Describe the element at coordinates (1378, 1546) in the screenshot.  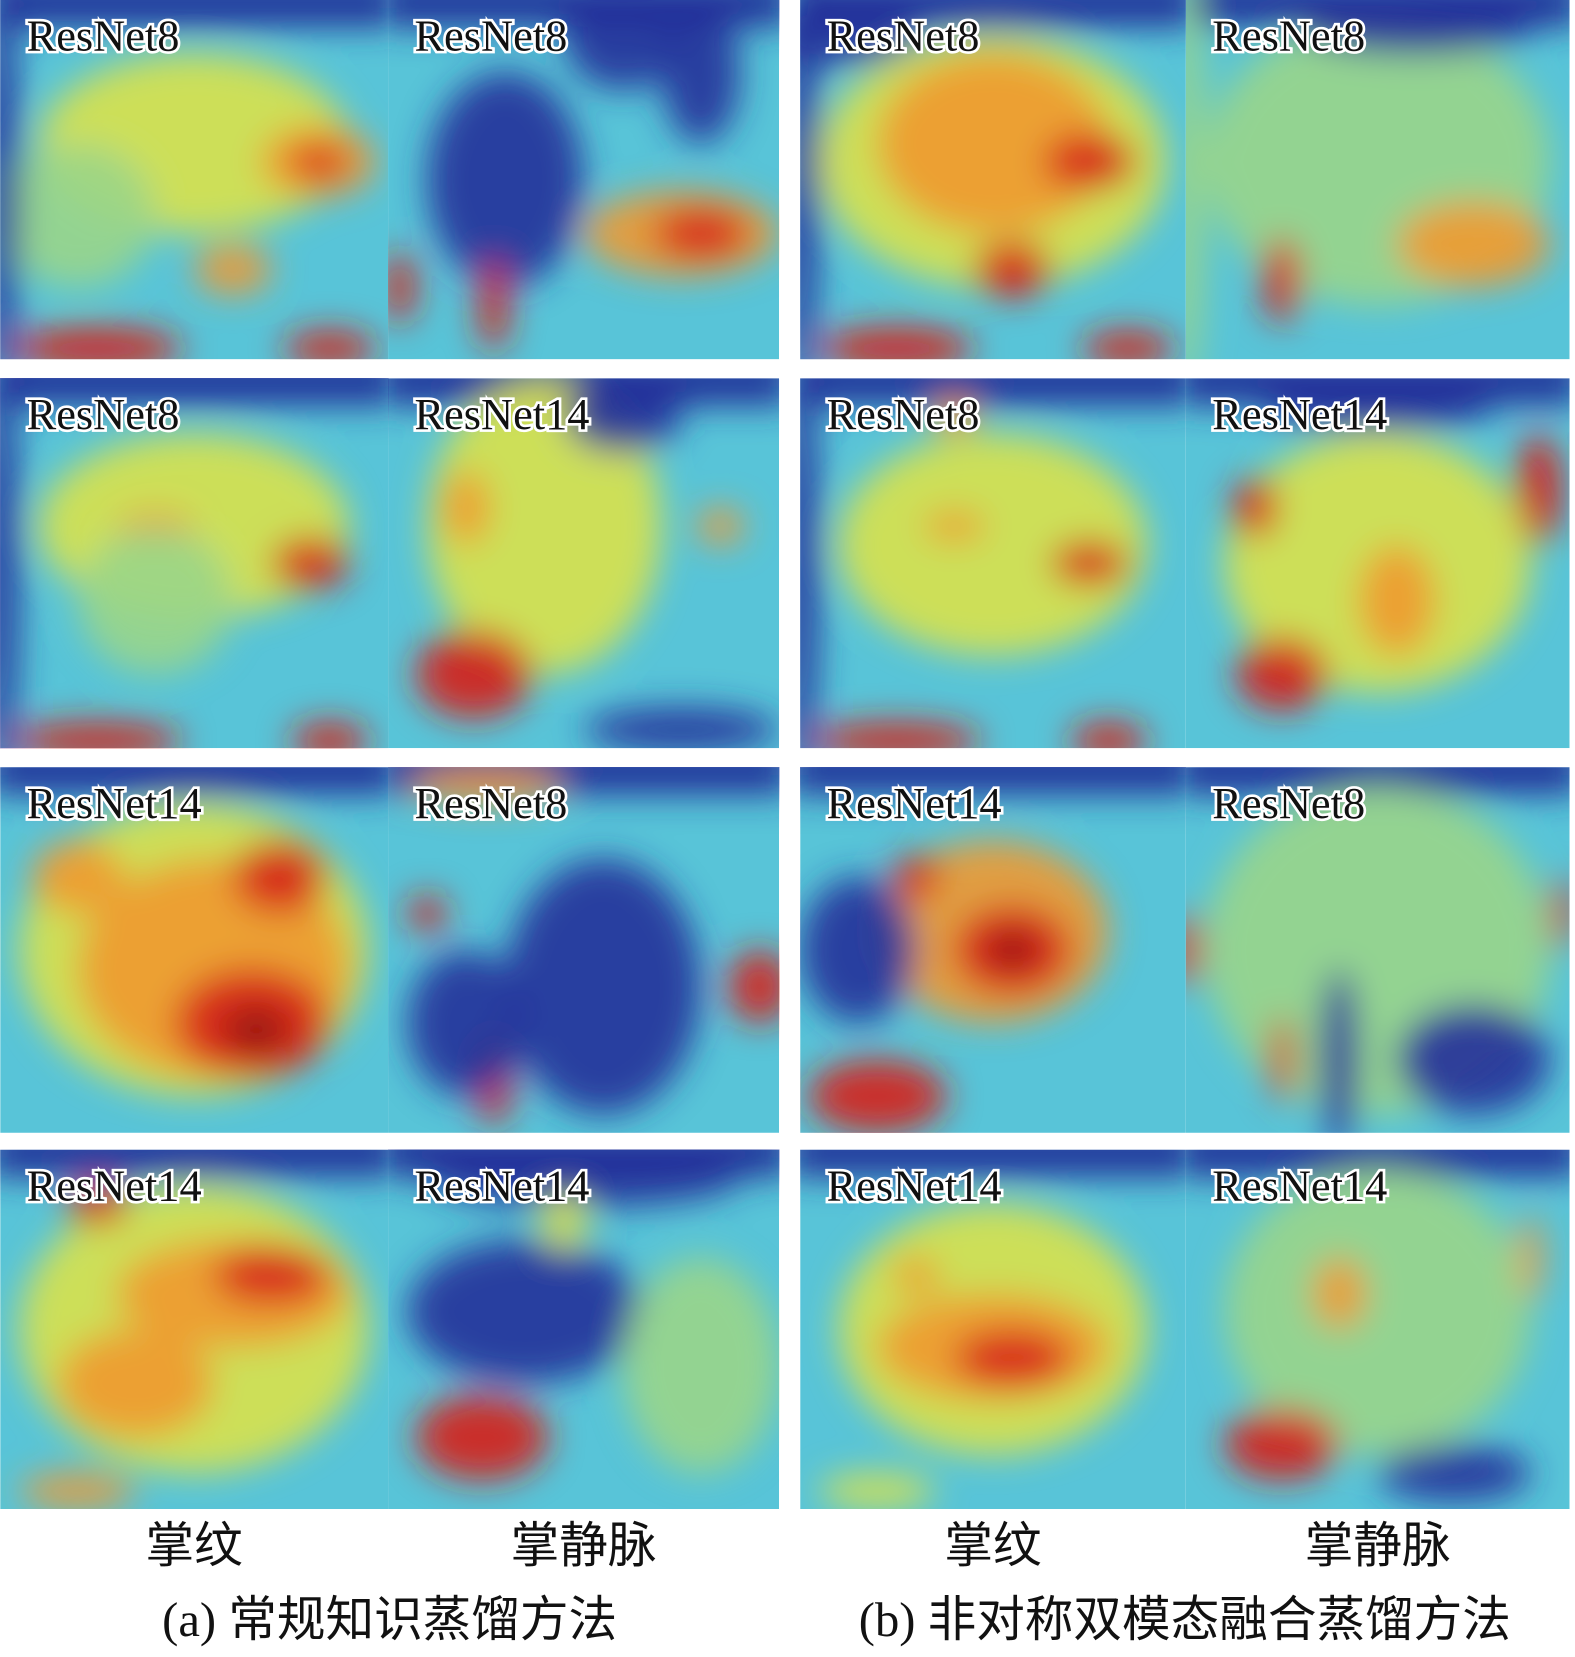
I see `column-label: 掌静脉` at that location.